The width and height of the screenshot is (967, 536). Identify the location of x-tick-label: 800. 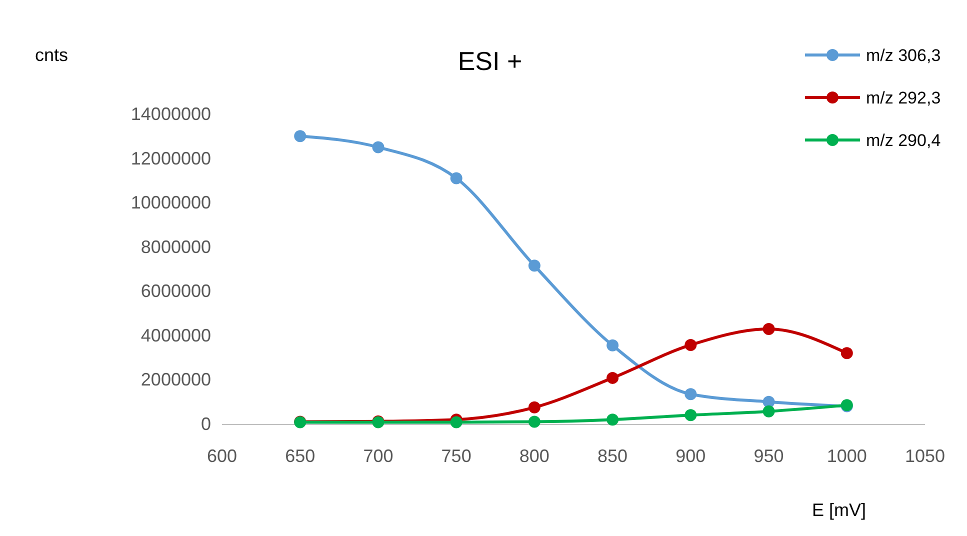
(534, 456).